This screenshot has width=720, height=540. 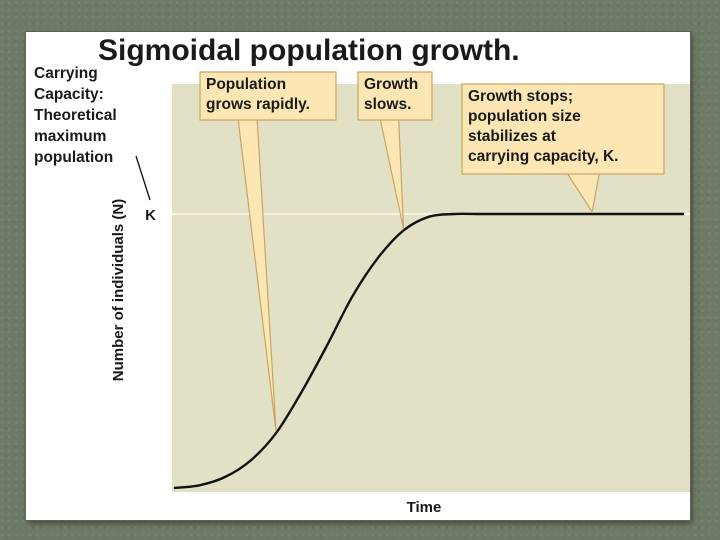 I want to click on callout-line: population size, so click(x=524, y=116).